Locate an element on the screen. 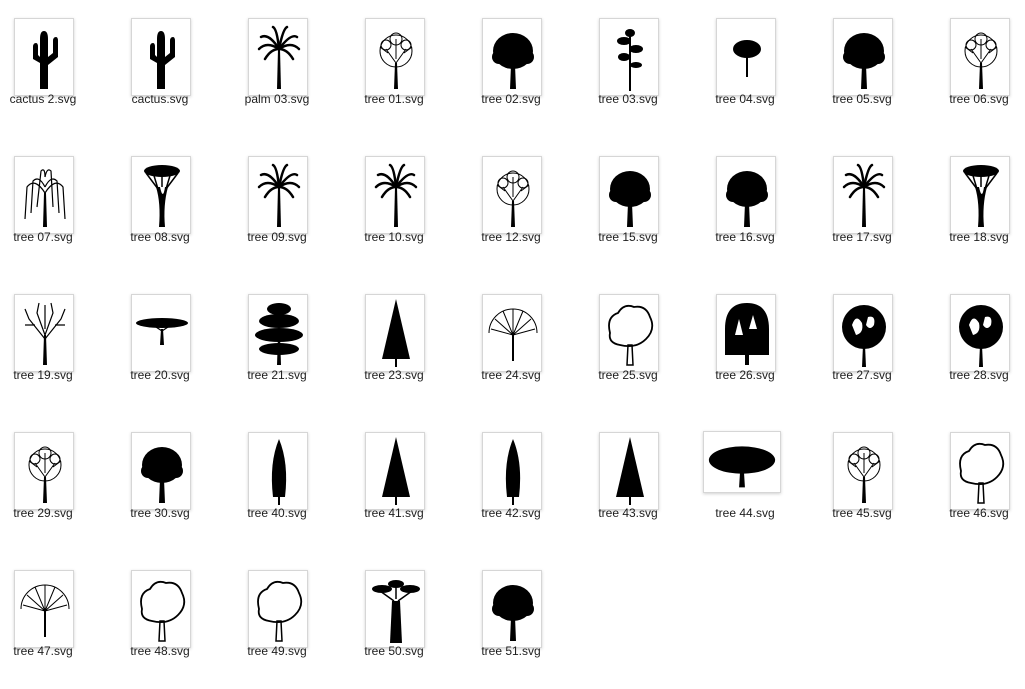 Image resolution: width=1025 pixels, height=689 pixels. tree-outline-icon is located at coordinates (982, 473).